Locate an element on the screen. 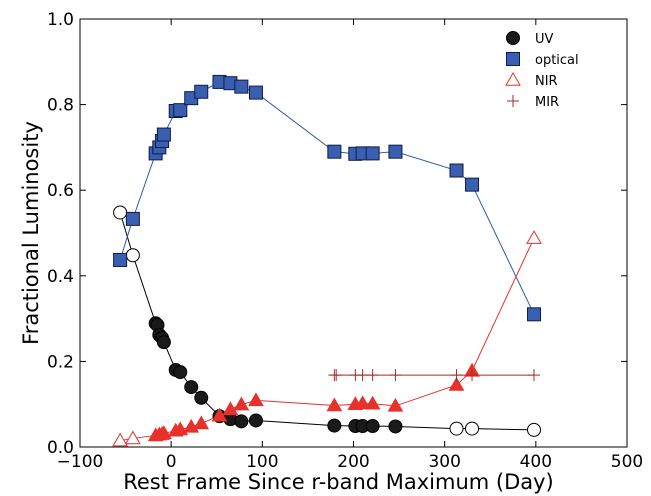 Image resolution: width=651 pixels, height=496 pixels. legend-label: MIR is located at coordinates (547, 102).